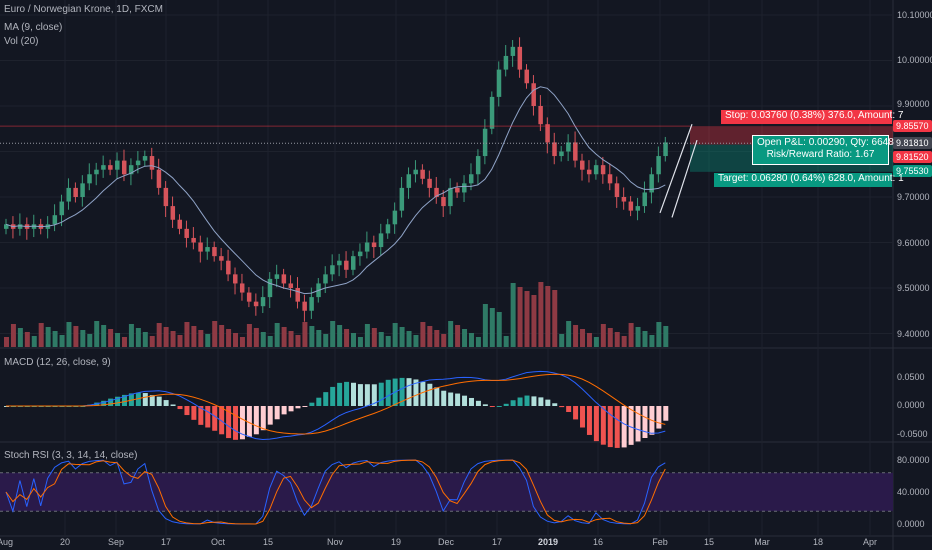 This screenshot has height=550, width=932. I want to click on price-tick: 9.50000, so click(913, 288).